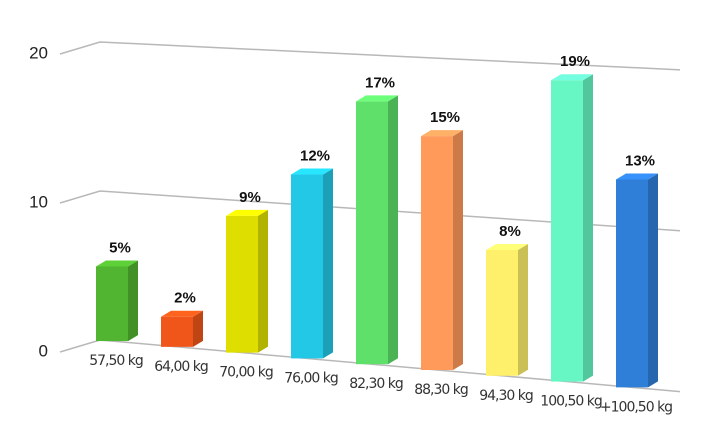  I want to click on x-tick-label: 88,30 kg, so click(441, 390).